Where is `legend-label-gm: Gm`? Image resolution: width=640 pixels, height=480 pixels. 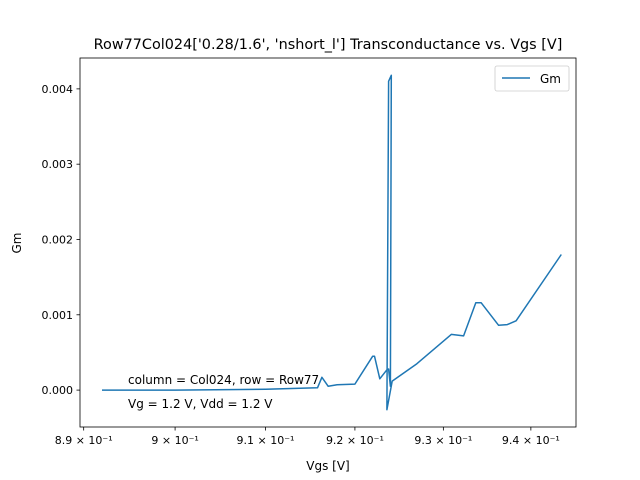
legend-label-gm: Gm is located at coordinates (550, 79).